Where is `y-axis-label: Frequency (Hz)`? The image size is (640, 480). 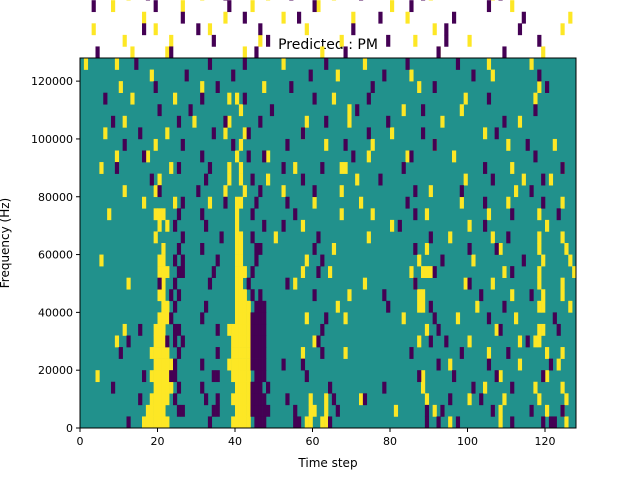
y-axis-label: Frequency (Hz) is located at coordinates (6, 243).